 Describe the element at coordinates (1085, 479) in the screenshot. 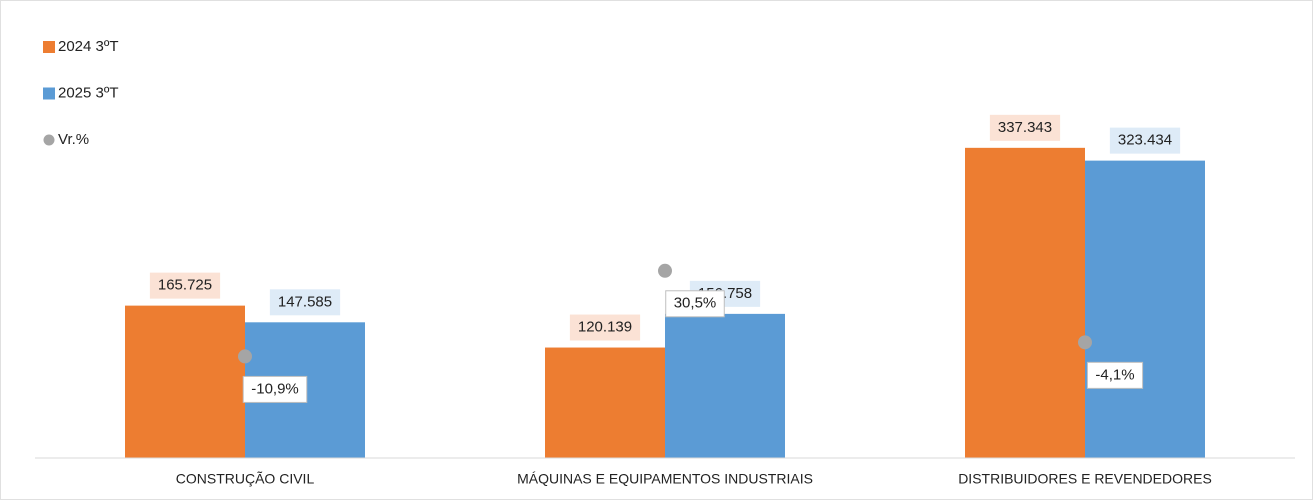

I see `x-tick-label: DISTRIBUIDORES E REVENDEDORES` at that location.